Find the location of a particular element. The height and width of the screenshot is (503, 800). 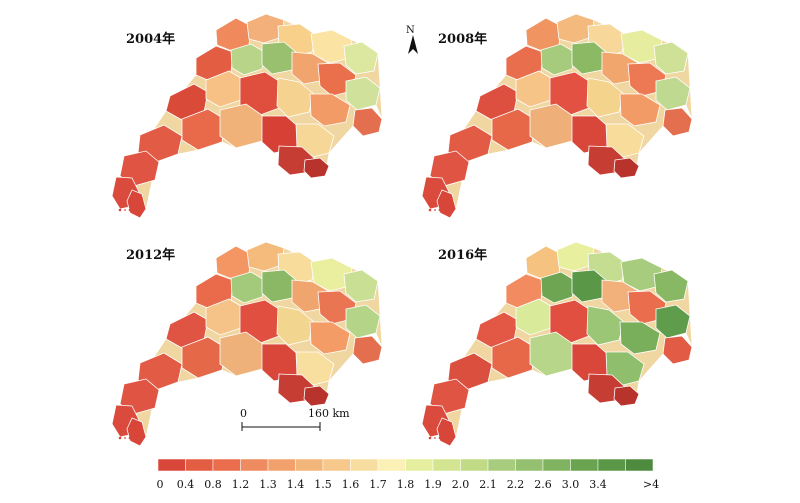

legend-swatches is located at coordinates (406, 465).